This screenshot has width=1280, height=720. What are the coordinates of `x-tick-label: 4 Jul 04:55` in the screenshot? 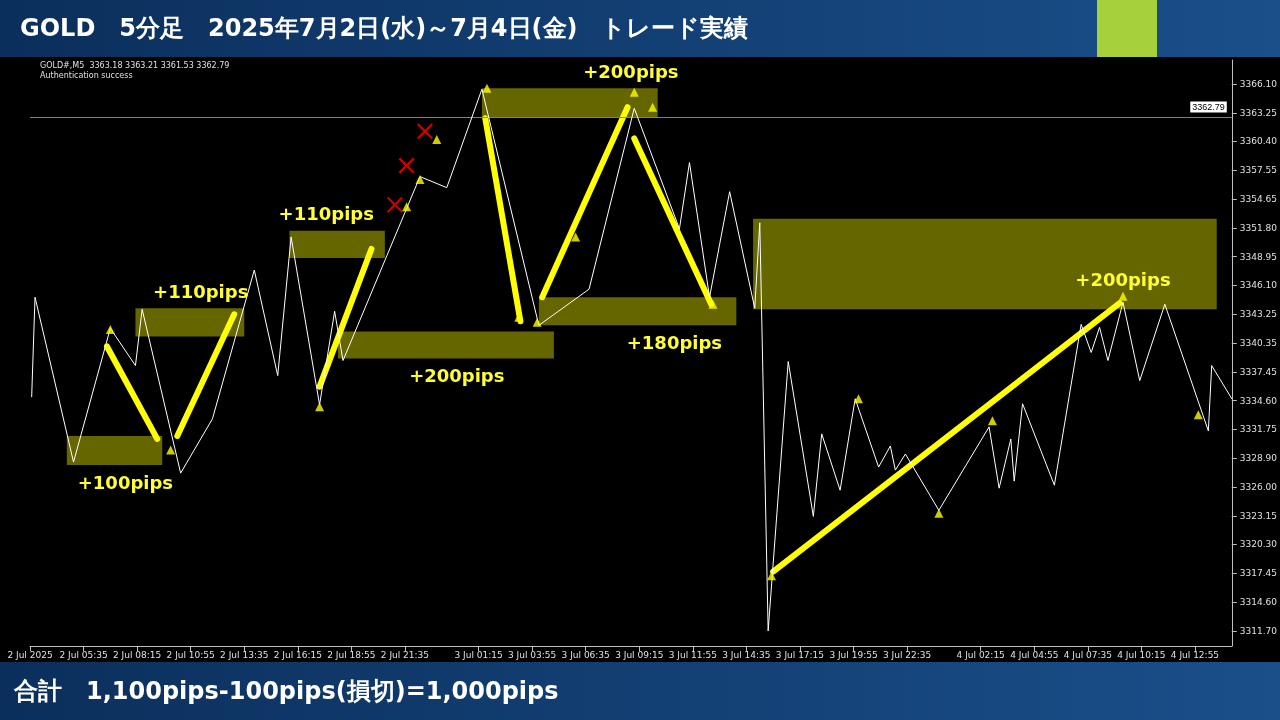 It's located at (1034, 654).